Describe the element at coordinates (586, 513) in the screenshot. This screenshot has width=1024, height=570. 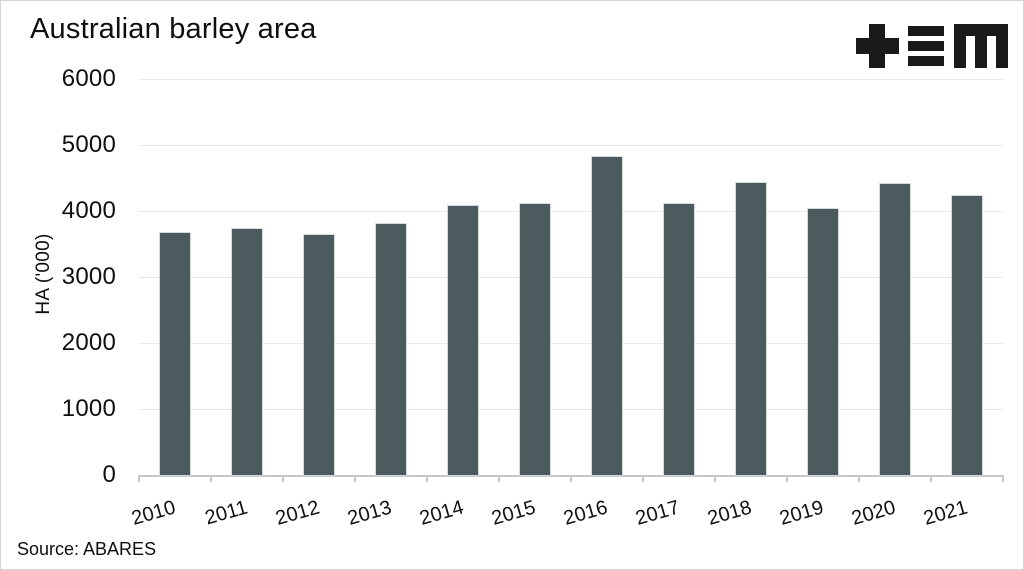
I see `xtick-label-2016: 2016` at that location.